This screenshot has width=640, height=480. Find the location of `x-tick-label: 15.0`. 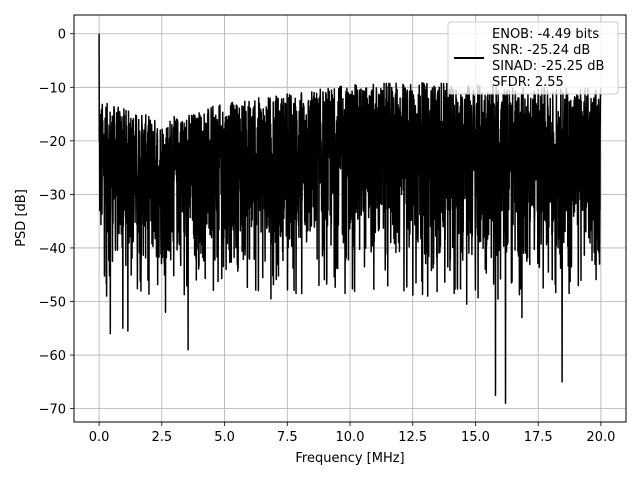

x-tick-label: 15.0 is located at coordinates (475, 437).